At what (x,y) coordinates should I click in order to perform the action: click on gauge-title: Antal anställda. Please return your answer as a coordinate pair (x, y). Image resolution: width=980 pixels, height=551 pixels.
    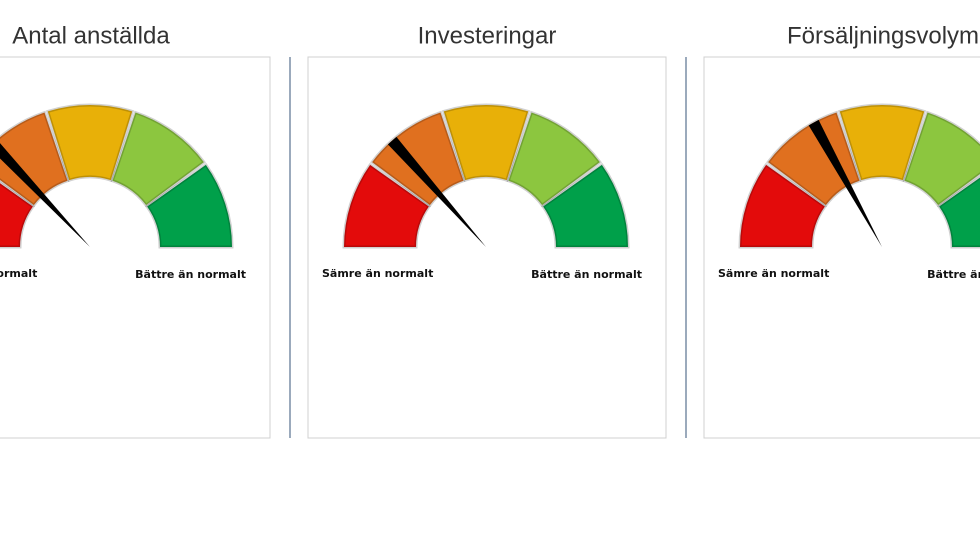
    Looking at the image, I should click on (91, 35).